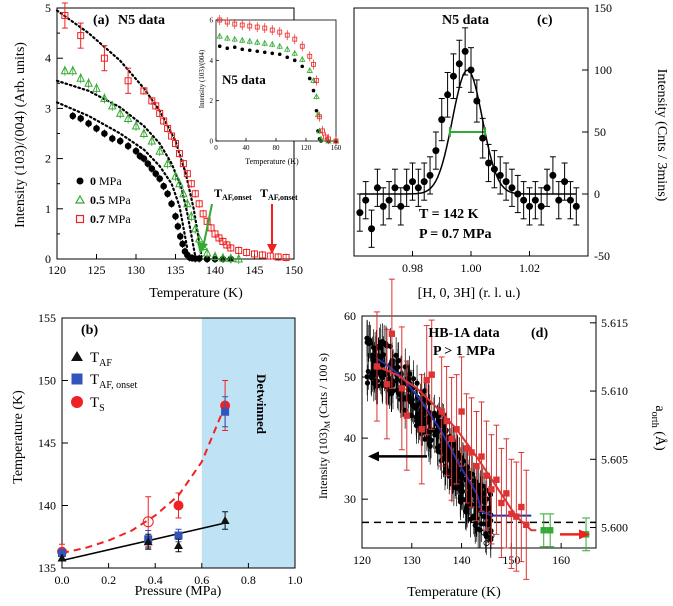 Image resolution: width=673 pixels, height=606 pixels. I want to click on inset-xtick-label: 80, so click(277, 148).